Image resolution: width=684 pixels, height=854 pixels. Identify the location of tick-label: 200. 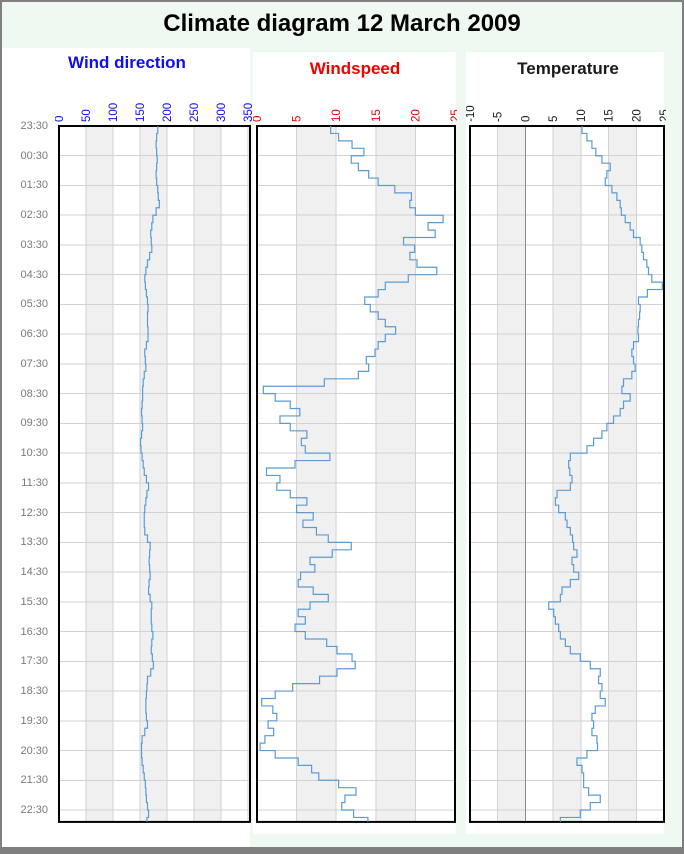
(168, 112).